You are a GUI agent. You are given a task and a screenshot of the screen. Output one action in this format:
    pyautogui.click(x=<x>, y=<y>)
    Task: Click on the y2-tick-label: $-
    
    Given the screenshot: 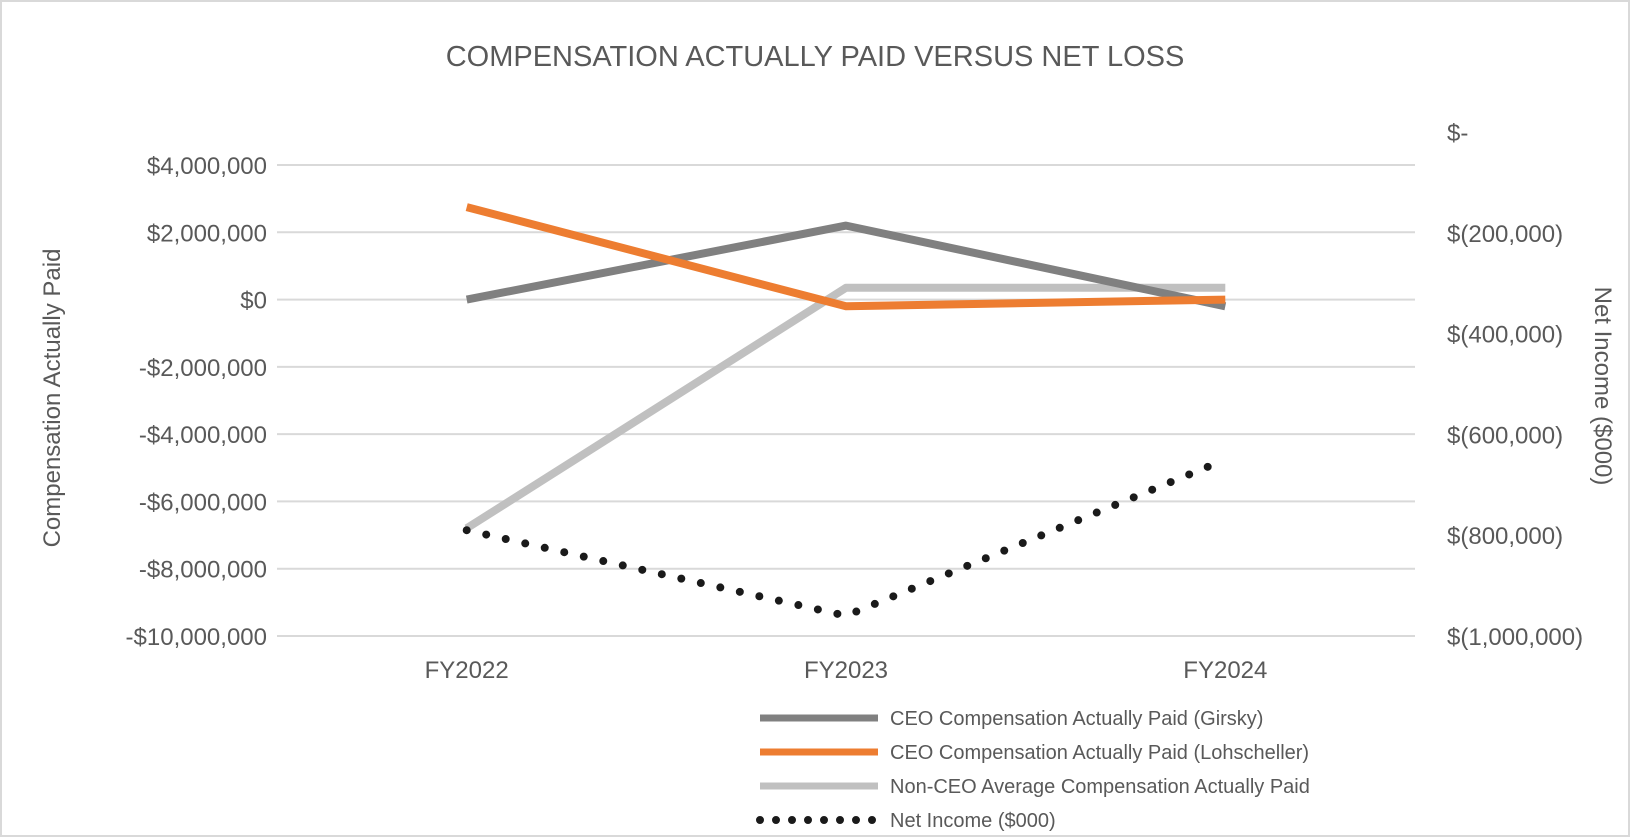 What is the action you would take?
    pyautogui.click(x=1457, y=133)
    